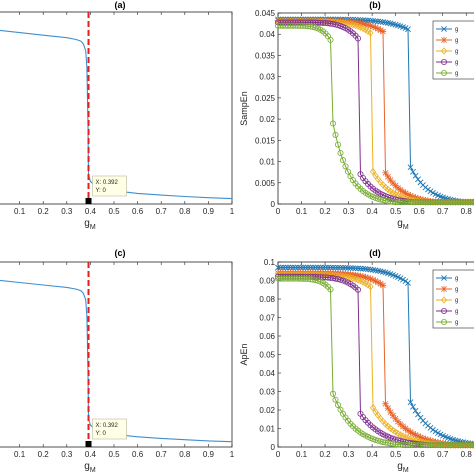 The width and height of the screenshot is (474, 474). I want to click on x-tick-label: 0.9, so click(209, 211).